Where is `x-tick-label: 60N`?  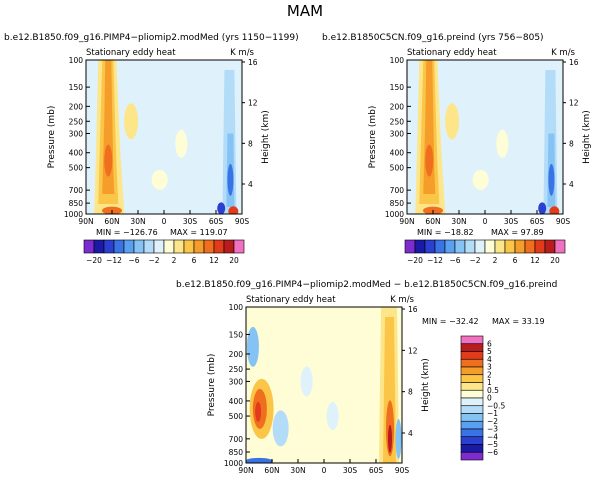 x-tick-label: 60N is located at coordinates (271, 470).